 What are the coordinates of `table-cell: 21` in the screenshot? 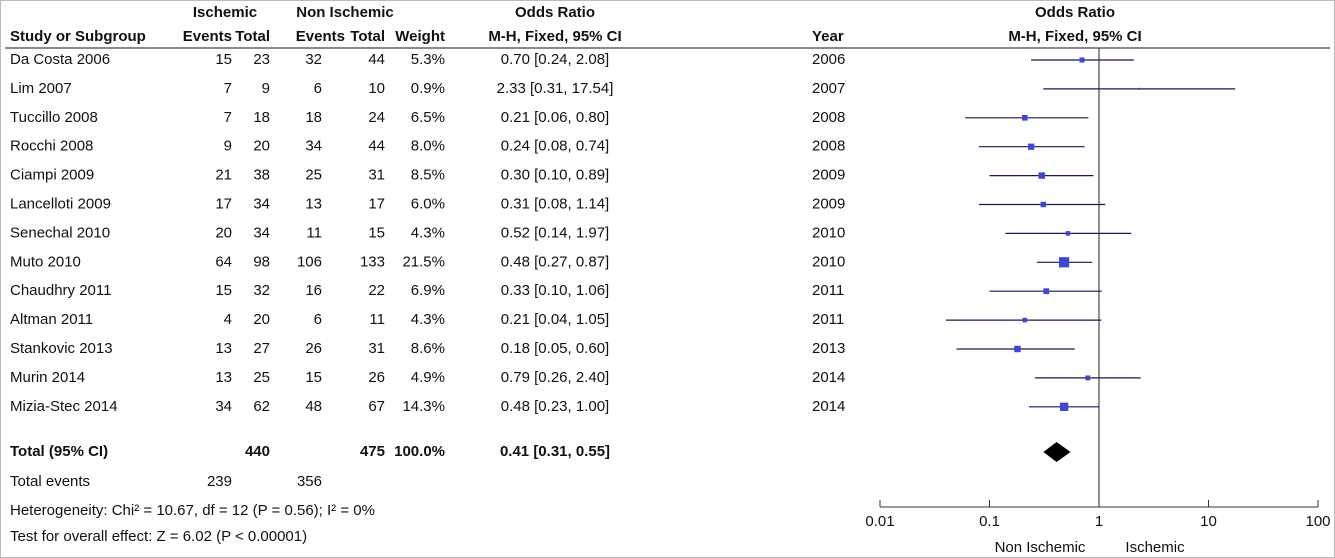 It's located at (223, 175).